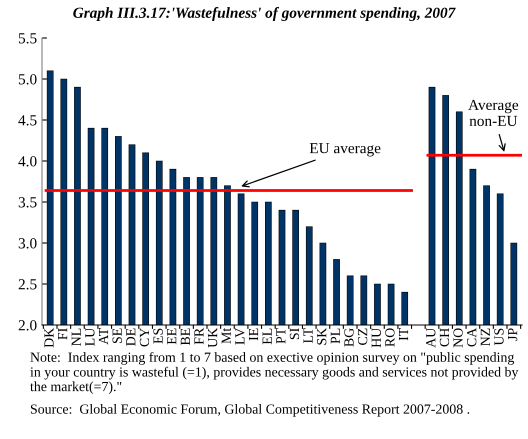 This screenshot has height=439, width=528. I want to click on x-tick-label: LU, so click(90, 337).